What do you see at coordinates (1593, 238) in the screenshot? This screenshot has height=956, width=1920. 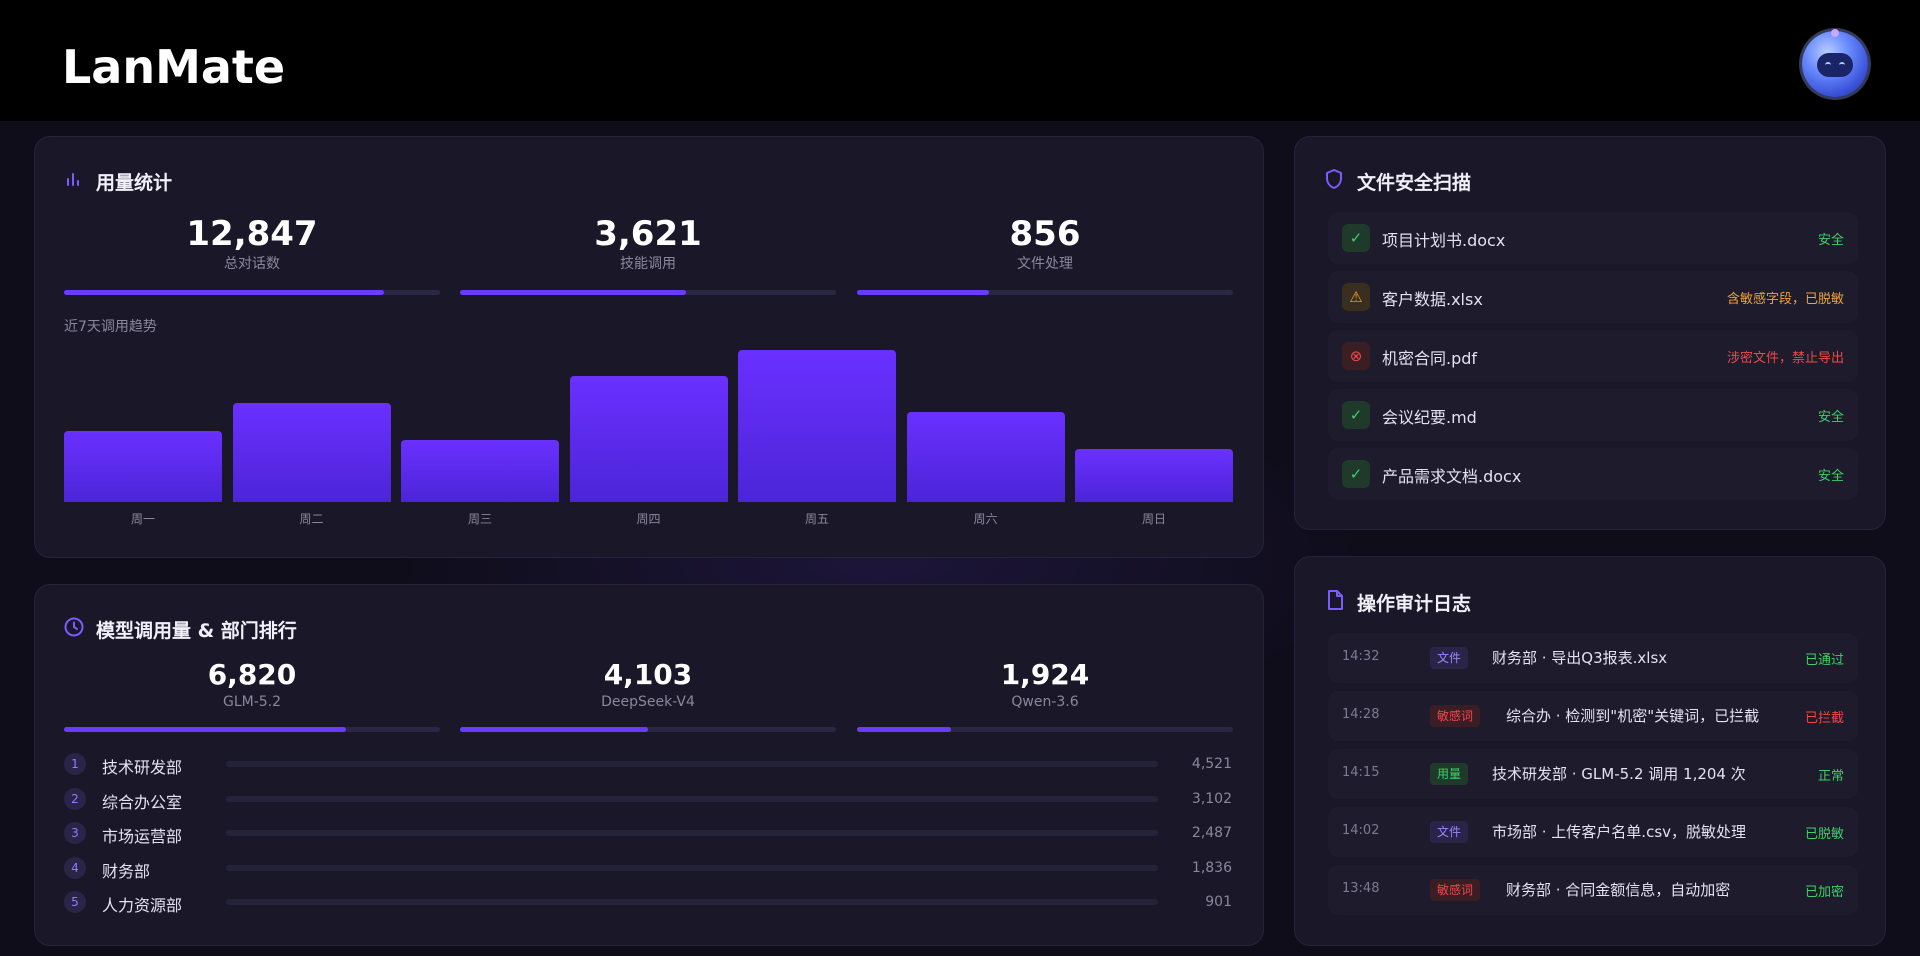 I see `list-item: ✓ 项目计划书.docx 安全` at bounding box center [1593, 238].